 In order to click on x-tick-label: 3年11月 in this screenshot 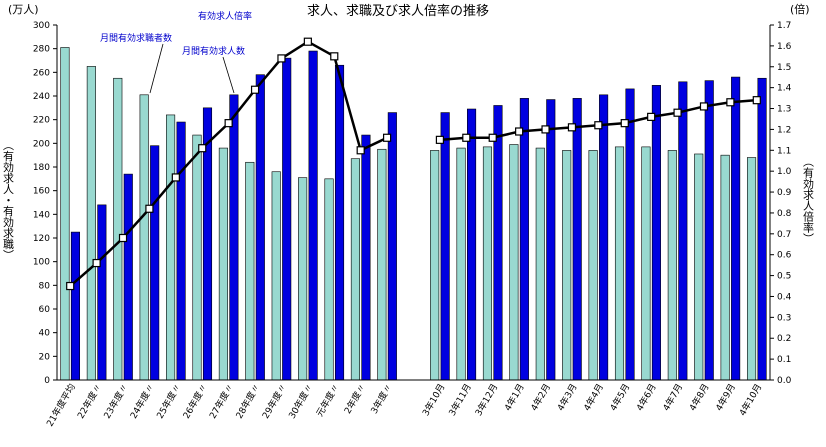, I will do `click(460, 400)`.